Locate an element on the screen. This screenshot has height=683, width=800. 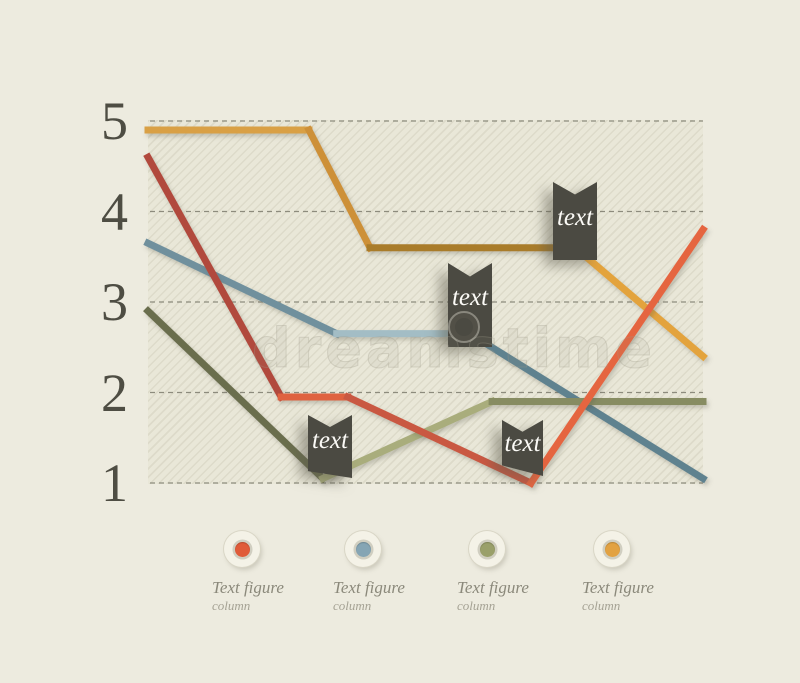
legend-dot-orange is located at coordinates (612, 549).